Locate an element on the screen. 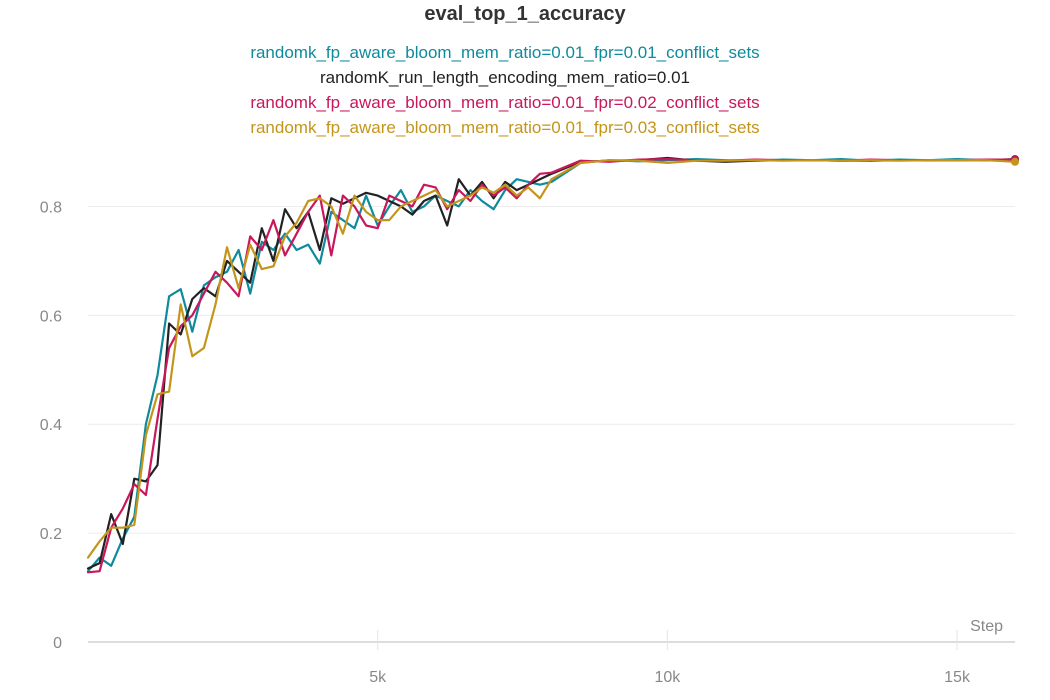 The height and width of the screenshot is (700, 1050). x-tick-label: 10k is located at coordinates (667, 677).